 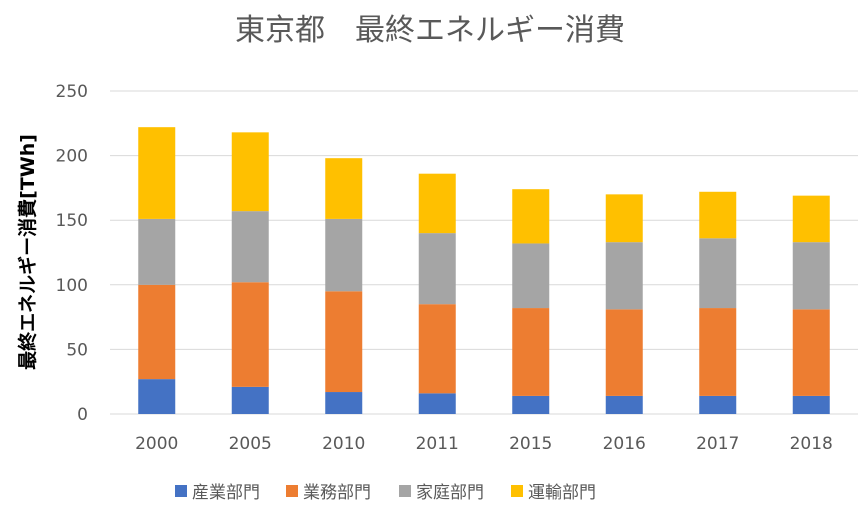 I want to click on x-tick-label: 2005, so click(x=250, y=444).